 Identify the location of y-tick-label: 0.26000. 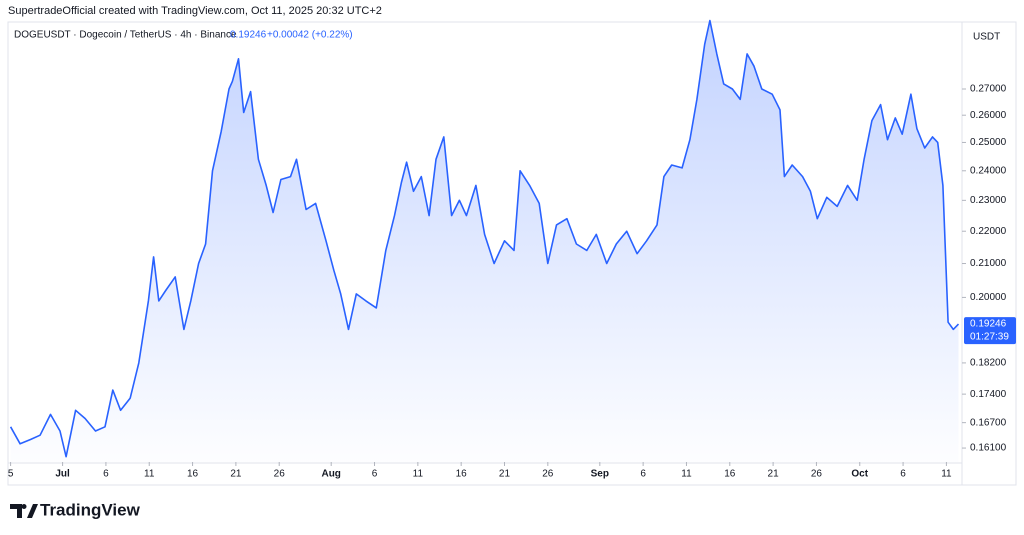
(988, 115).